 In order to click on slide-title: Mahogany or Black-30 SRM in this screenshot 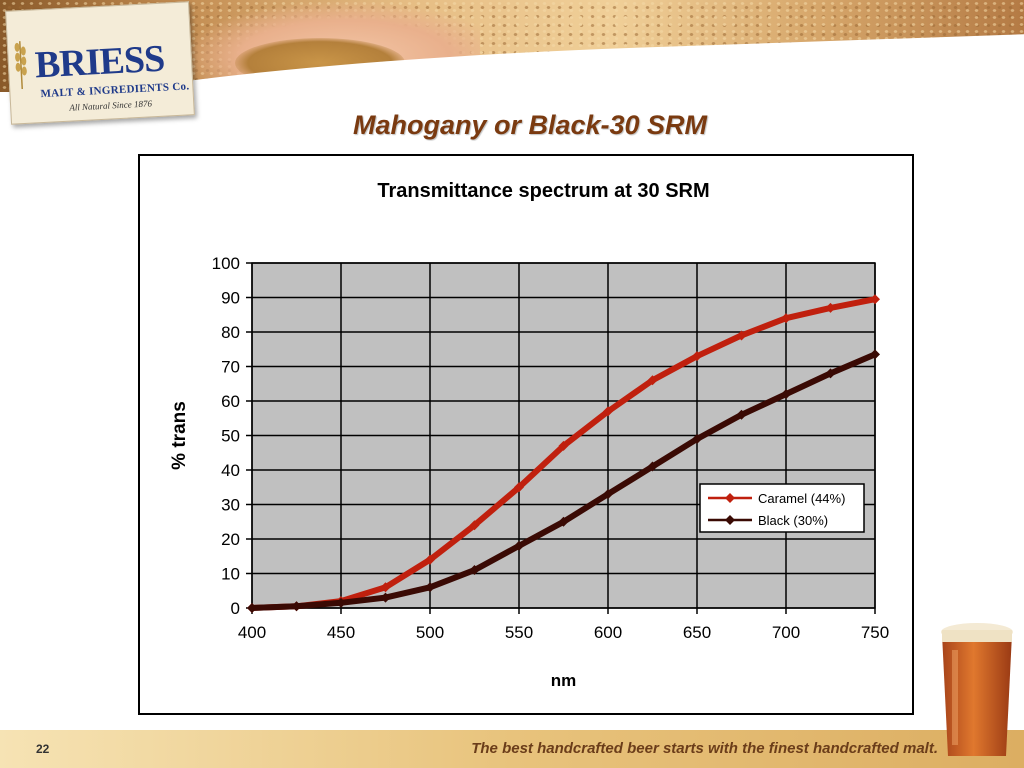, I will do `click(530, 125)`.